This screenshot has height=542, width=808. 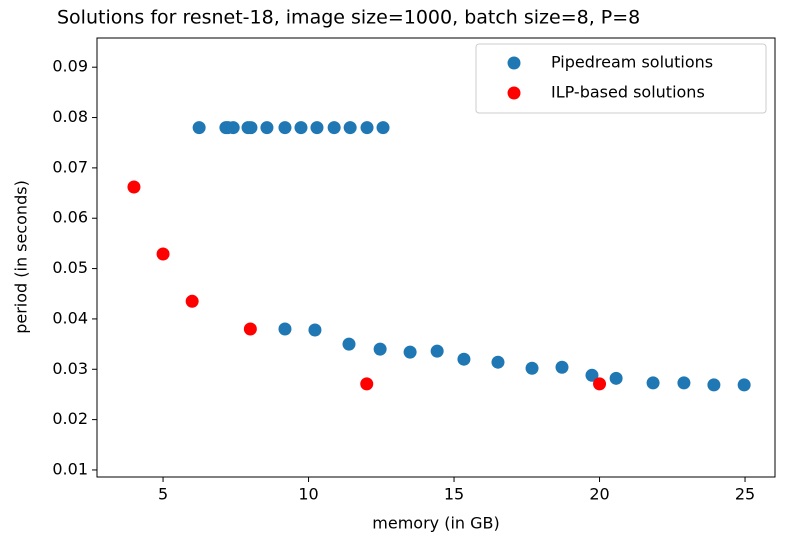 I want to click on x-tick-label: 15, so click(x=454, y=494).